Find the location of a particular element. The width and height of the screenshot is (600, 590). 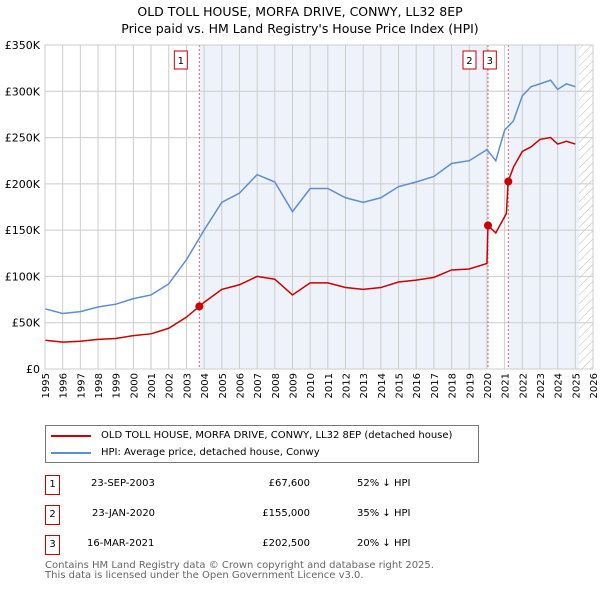

sale-label: 1 is located at coordinates (181, 61).